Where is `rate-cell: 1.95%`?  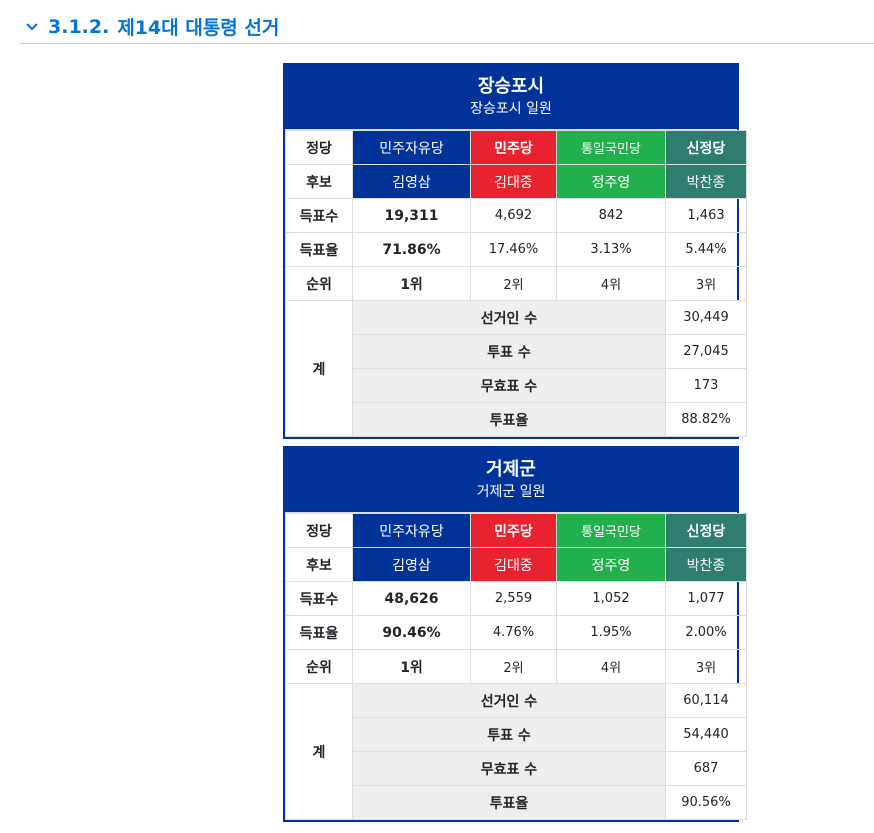
rate-cell: 1.95% is located at coordinates (611, 632).